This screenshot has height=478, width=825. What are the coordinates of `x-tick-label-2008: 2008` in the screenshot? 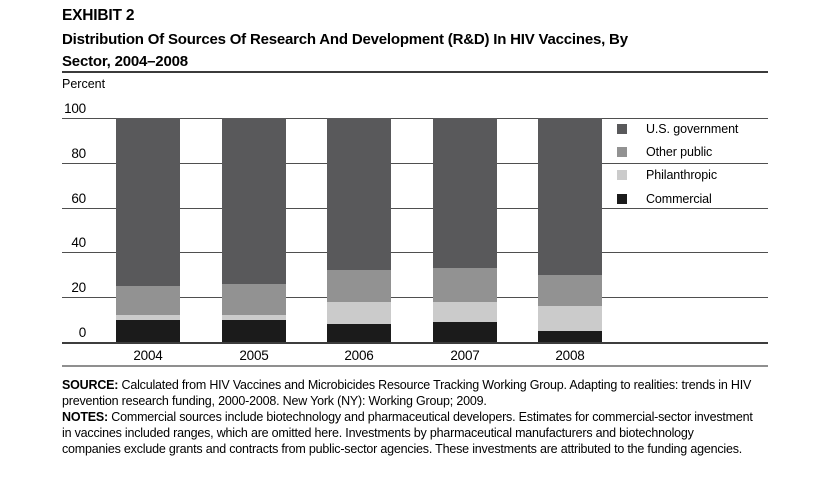 It's located at (570, 355).